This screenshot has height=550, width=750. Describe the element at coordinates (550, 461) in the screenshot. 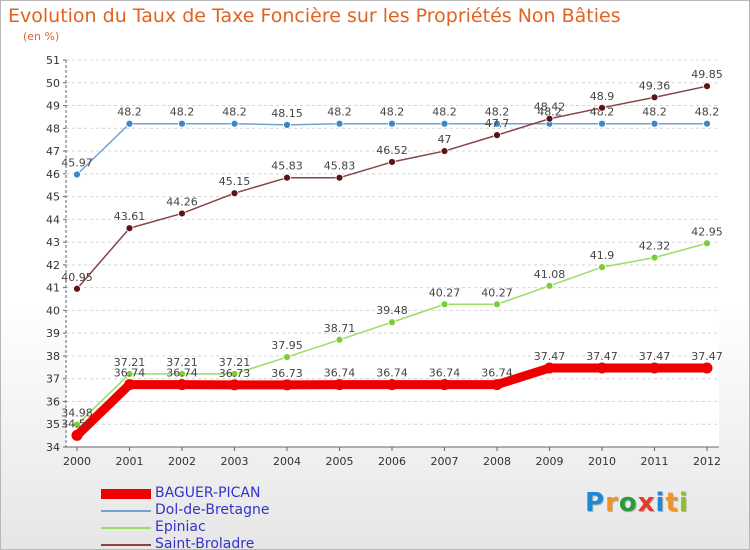

I see `x-tick-label: 2009` at that location.